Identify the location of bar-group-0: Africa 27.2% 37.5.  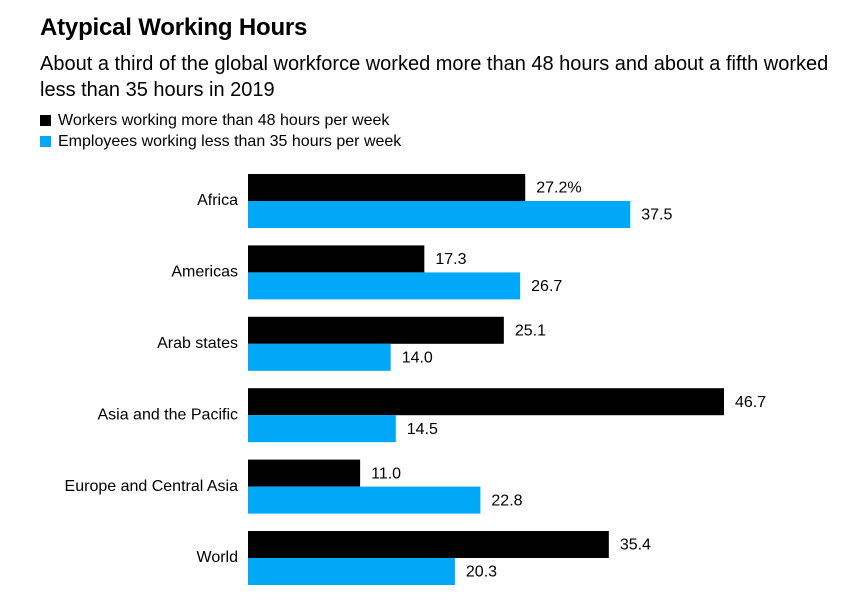
(434, 201).